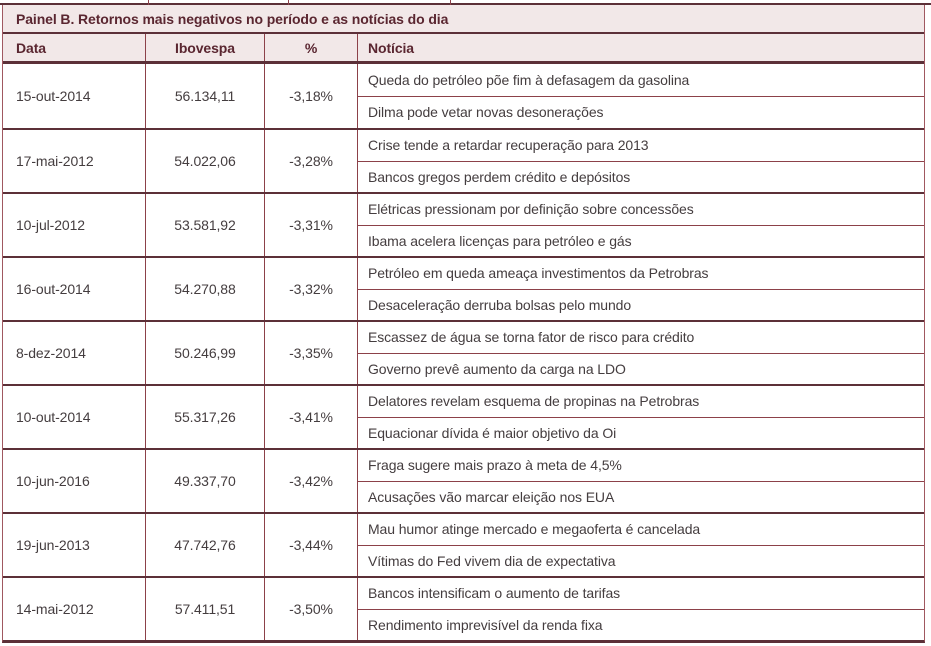 The image size is (931, 646). Describe the element at coordinates (311, 225) in the screenshot. I see `percent-cell: -3,31%` at that location.